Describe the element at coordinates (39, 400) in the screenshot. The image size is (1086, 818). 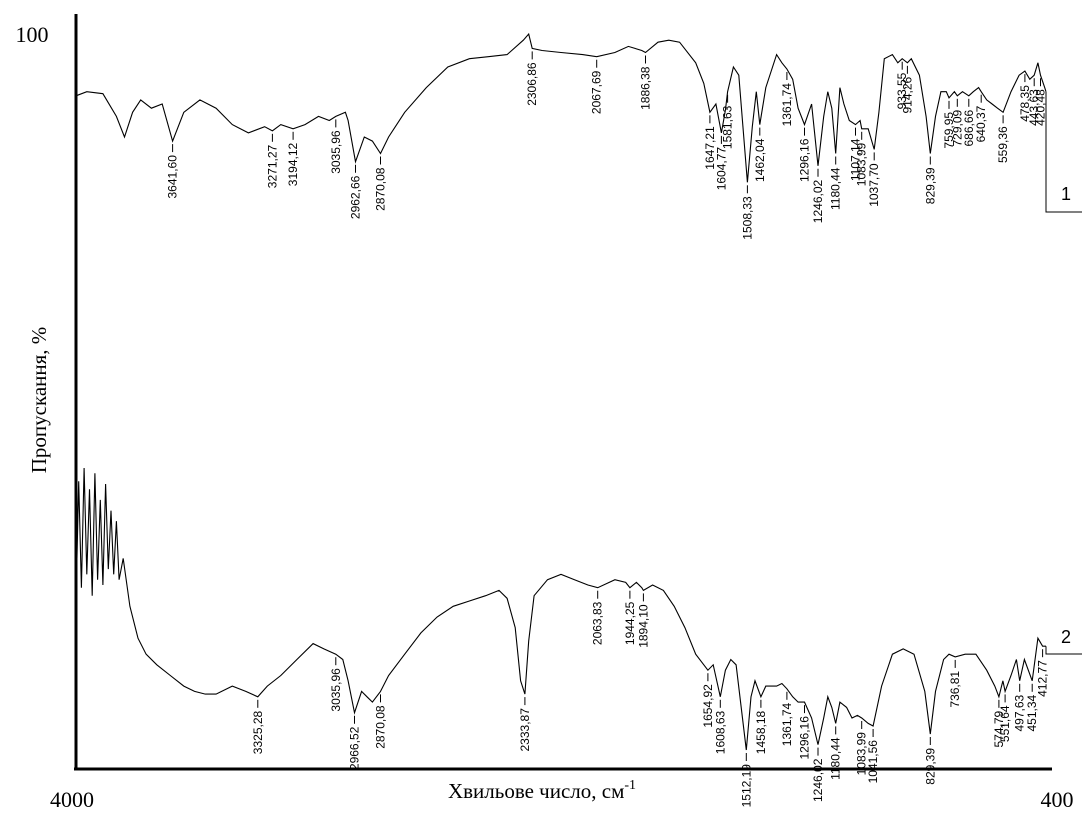
I see `y-axis-title: Пропускання, %` at that location.